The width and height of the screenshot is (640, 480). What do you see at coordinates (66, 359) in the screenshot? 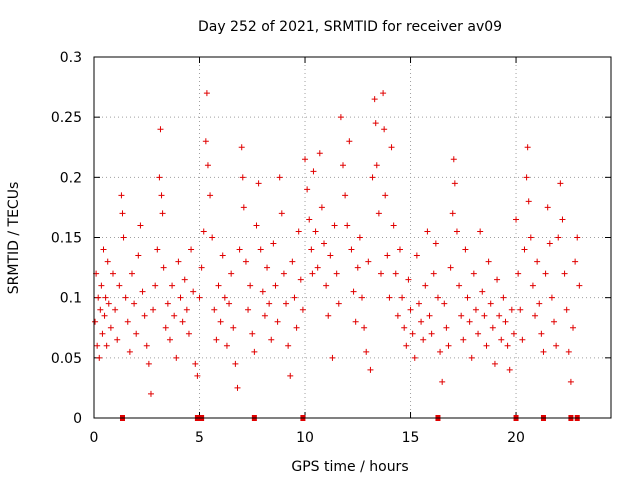
I see `y-tick-label: 0.05` at bounding box center [66, 359].